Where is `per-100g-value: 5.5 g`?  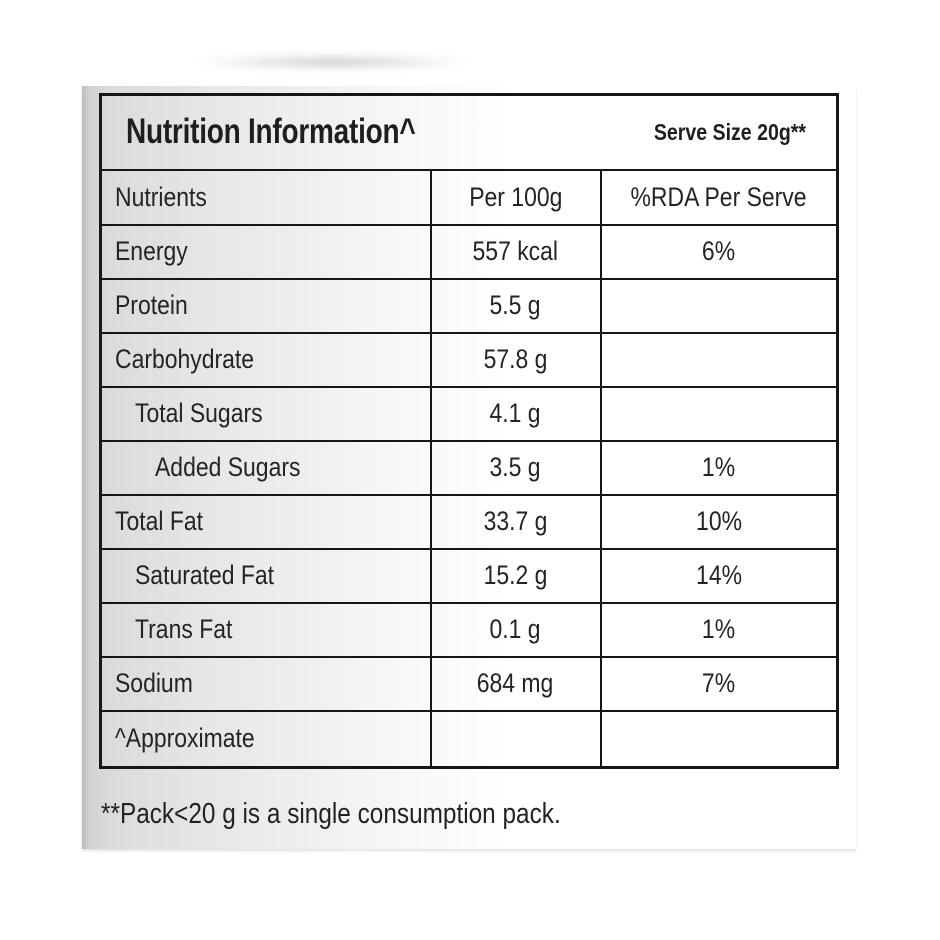
per-100g-value: 5.5 g is located at coordinates (515, 306).